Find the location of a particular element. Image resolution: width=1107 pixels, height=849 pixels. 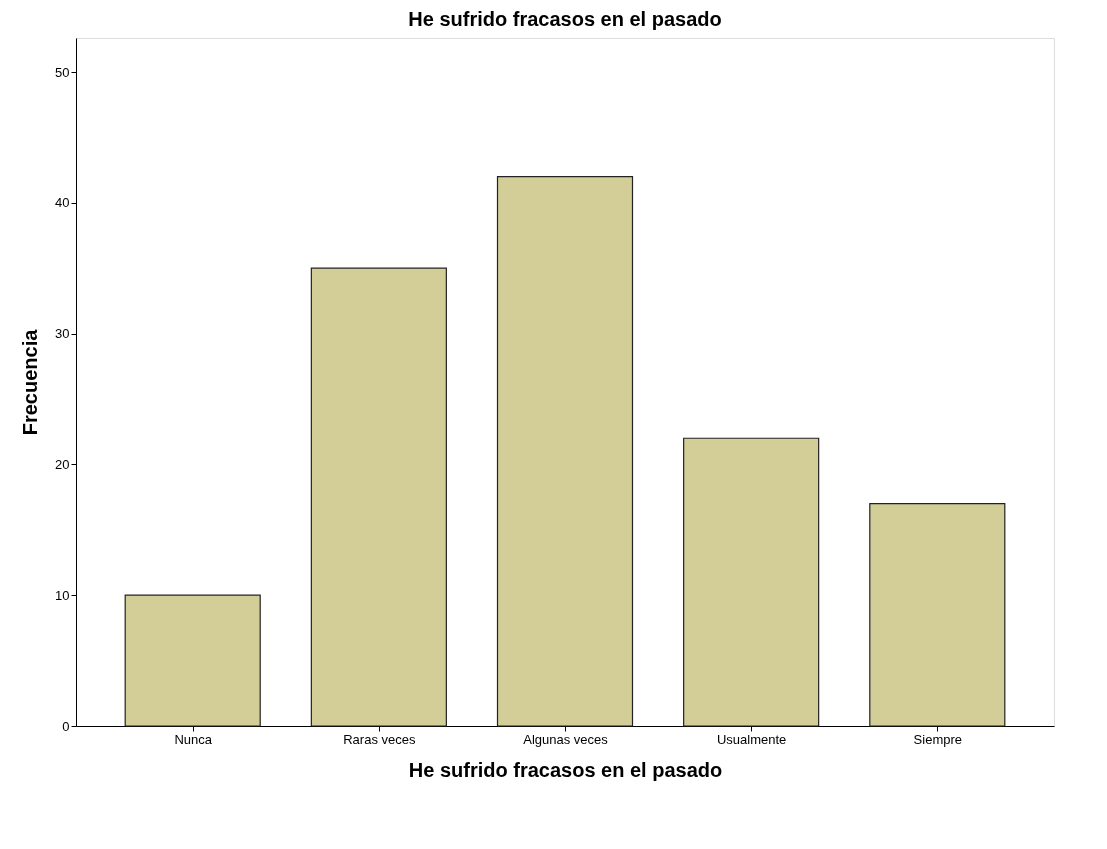

x-tick-label: Algunas veces is located at coordinates (566, 739).